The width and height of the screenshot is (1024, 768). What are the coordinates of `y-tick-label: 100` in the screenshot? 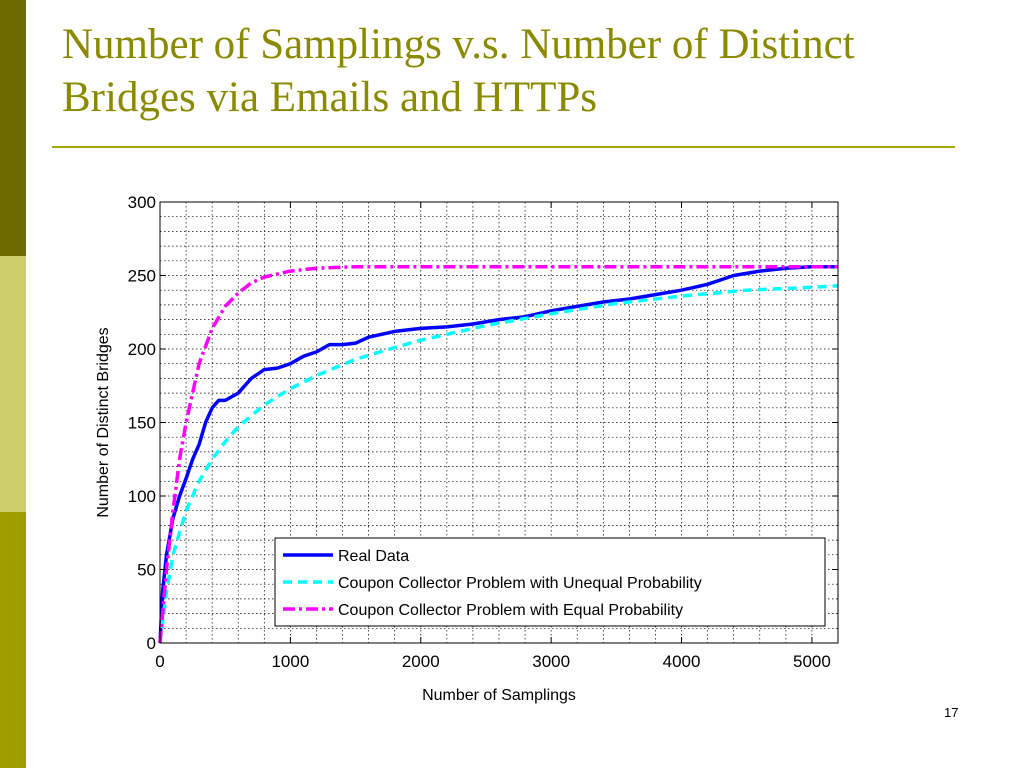 It's located at (142, 496).